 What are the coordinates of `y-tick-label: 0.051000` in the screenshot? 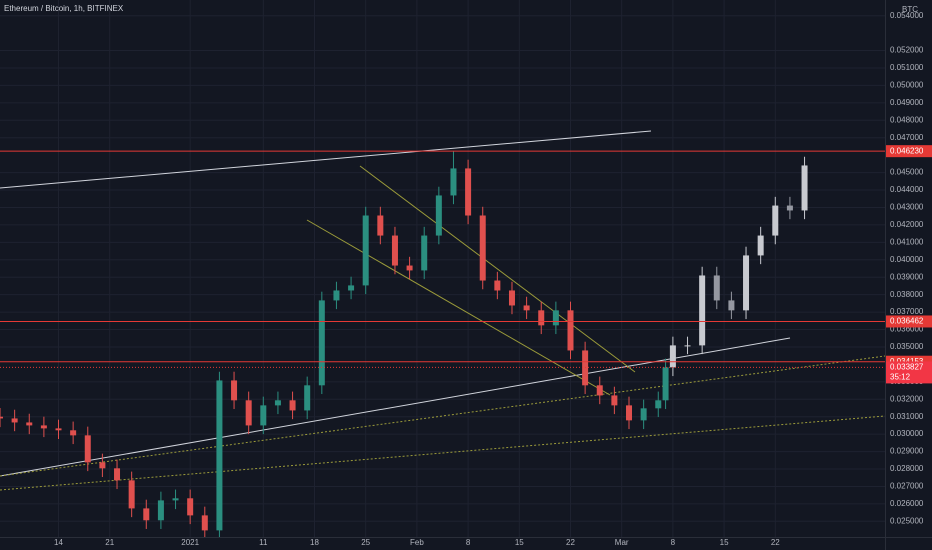 It's located at (907, 67).